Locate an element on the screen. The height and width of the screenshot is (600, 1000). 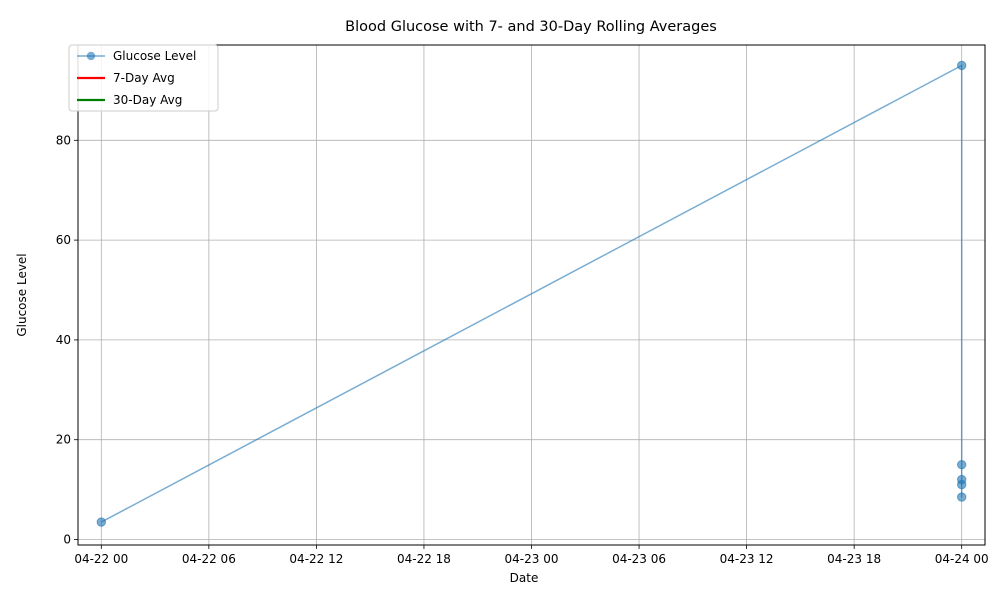
legend-marker is located at coordinates (91, 56).